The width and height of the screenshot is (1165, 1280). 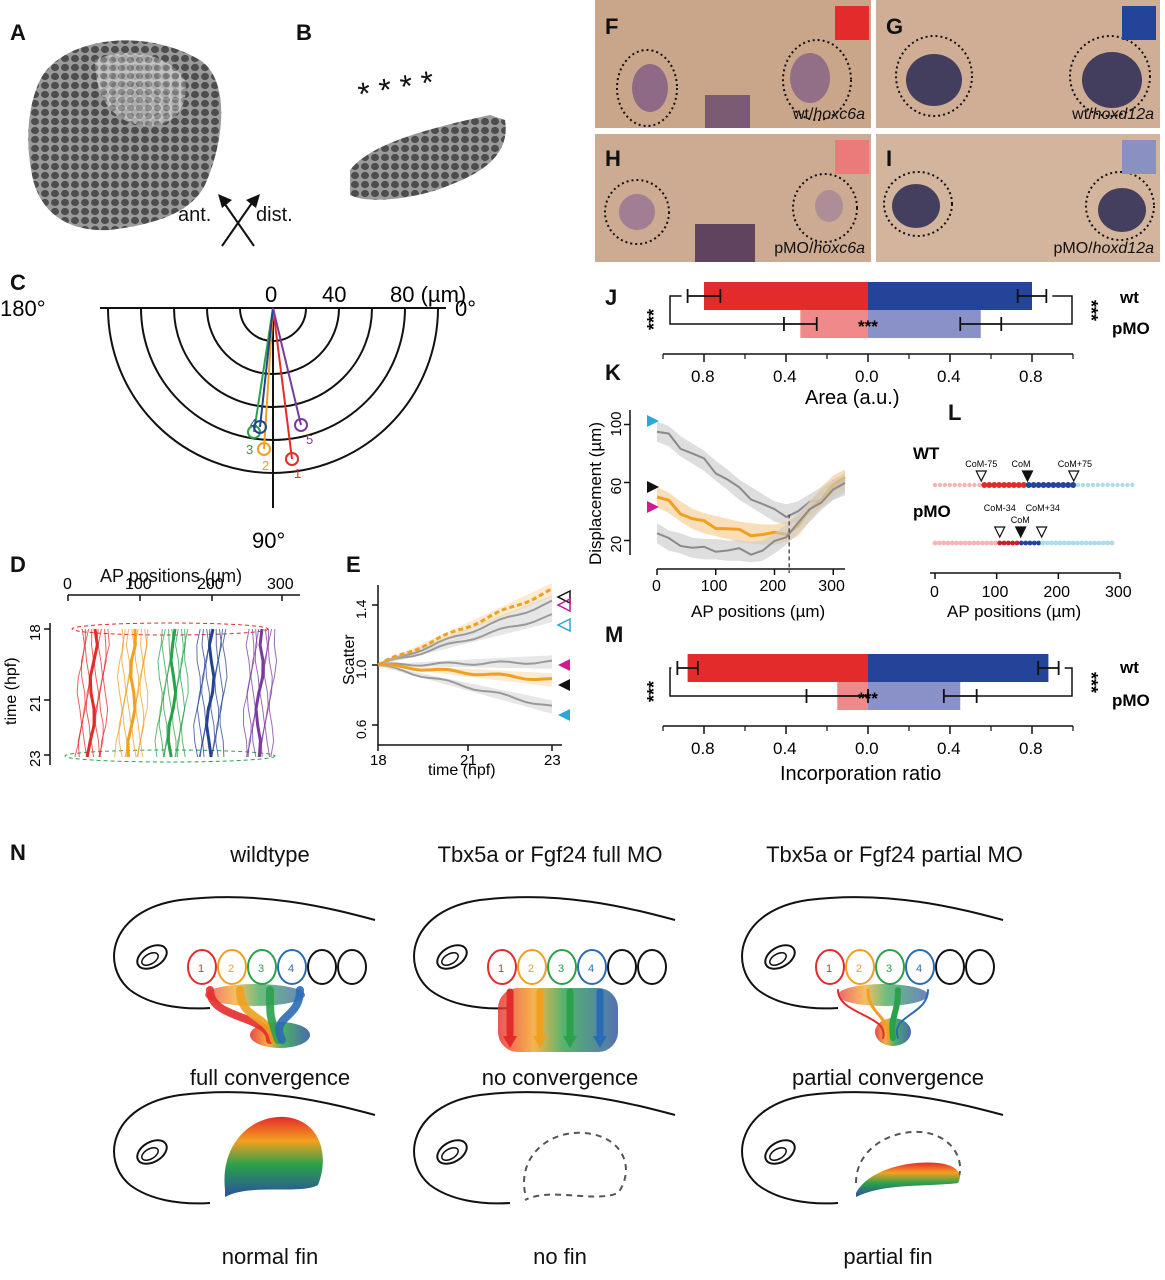 I want to click on e-xtick-label-1: 21, so click(x=468, y=760).